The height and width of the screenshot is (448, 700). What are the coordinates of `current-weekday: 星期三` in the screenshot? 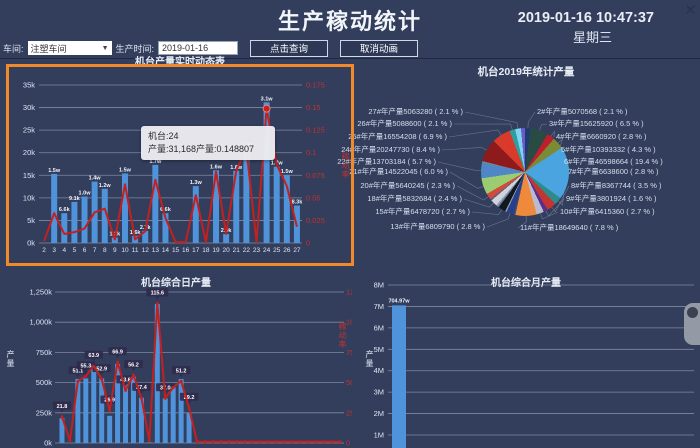 It's located at (592, 37).